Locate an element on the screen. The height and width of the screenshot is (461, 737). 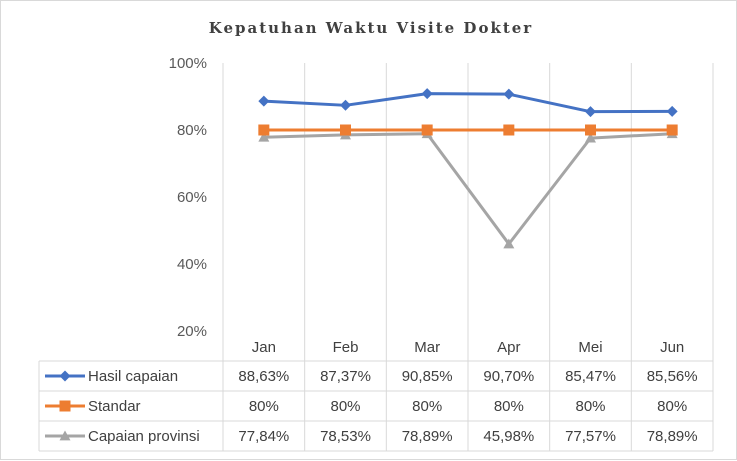
data-label: 90,85% is located at coordinates (427, 376).